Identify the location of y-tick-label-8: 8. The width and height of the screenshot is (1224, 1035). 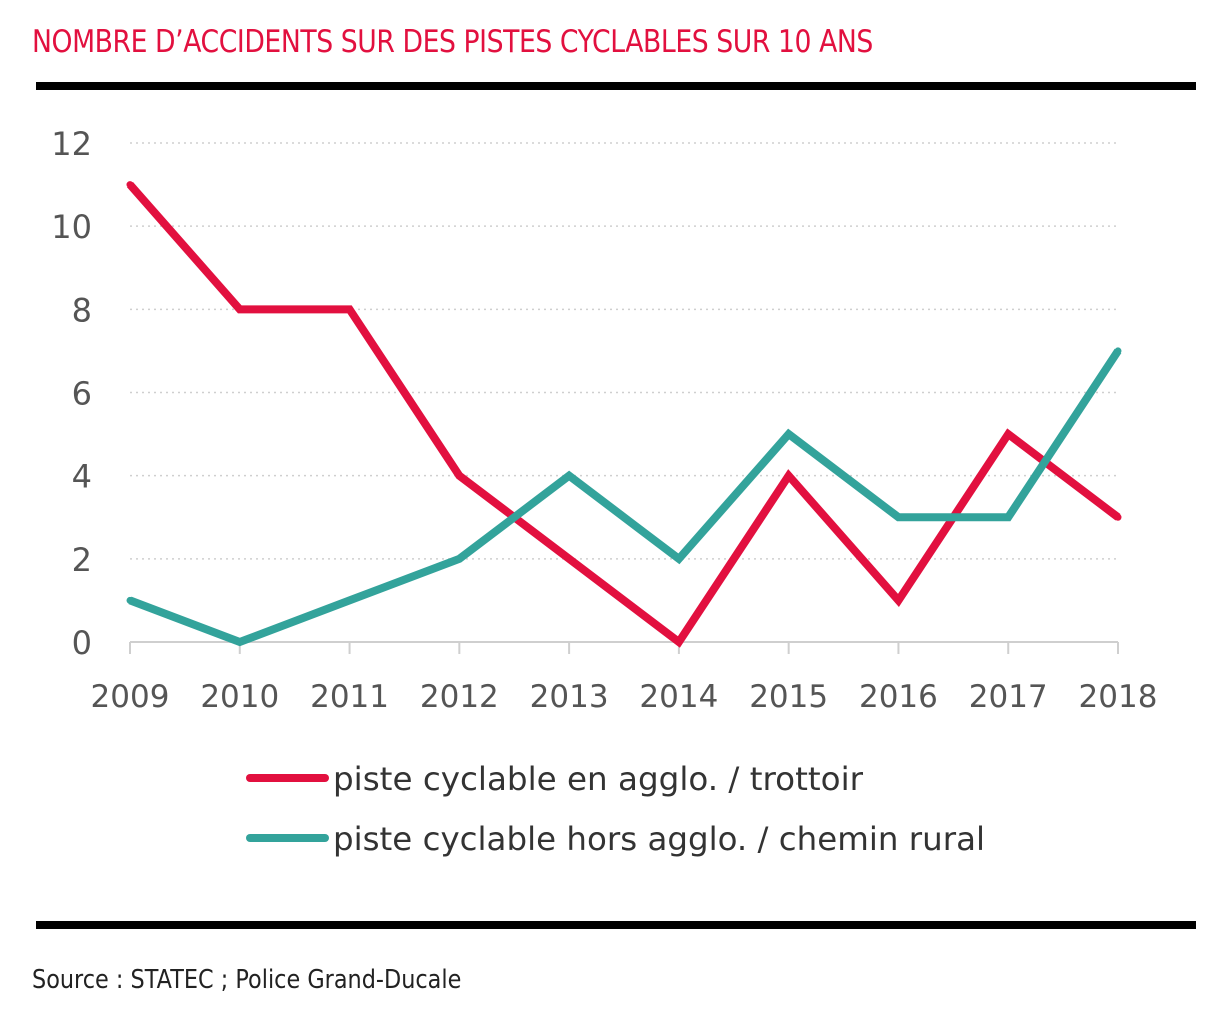
(82, 310).